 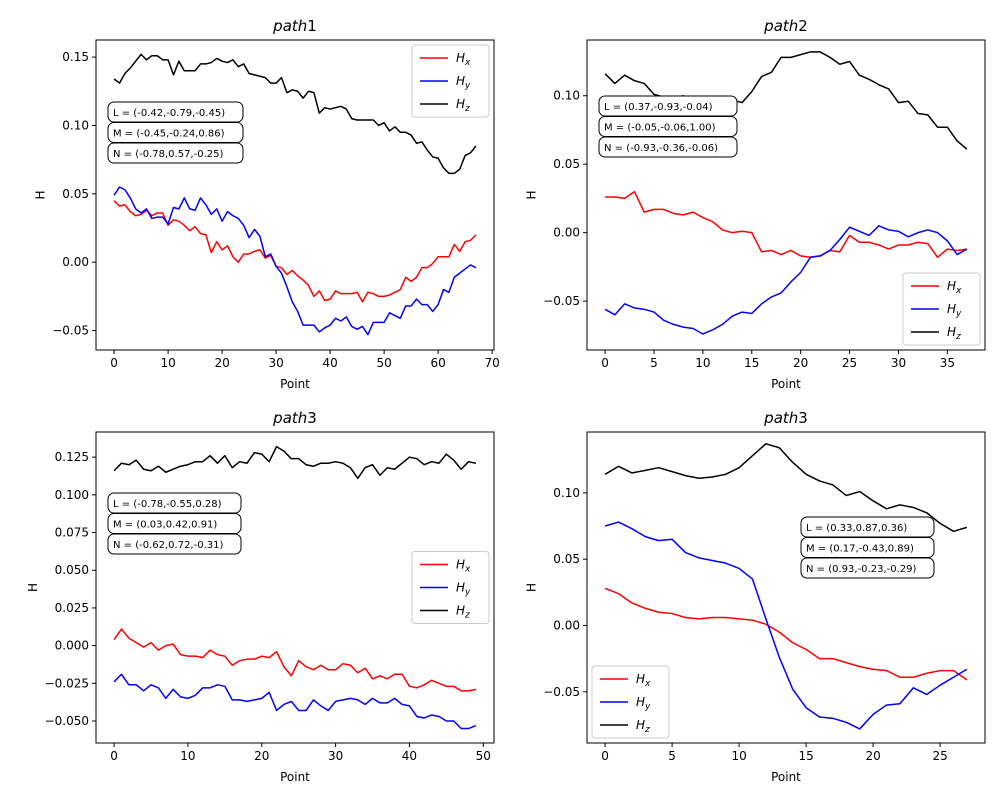 I want to click on series-line-hy, so click(x=786, y=625).